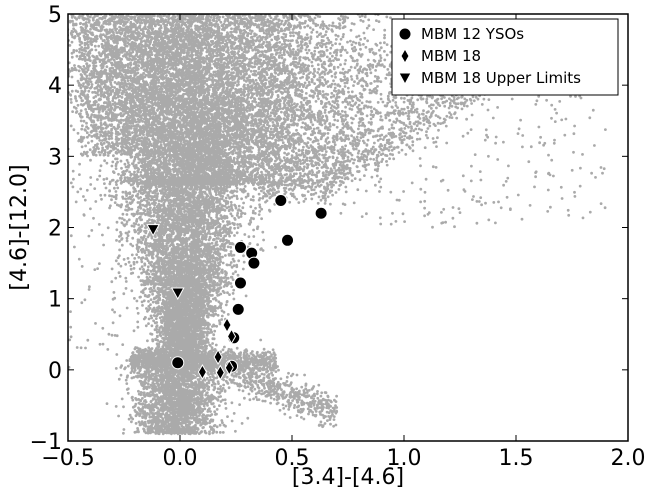  Describe the element at coordinates (55, 86) in the screenshot. I see `y-tick-label: 4` at that location.